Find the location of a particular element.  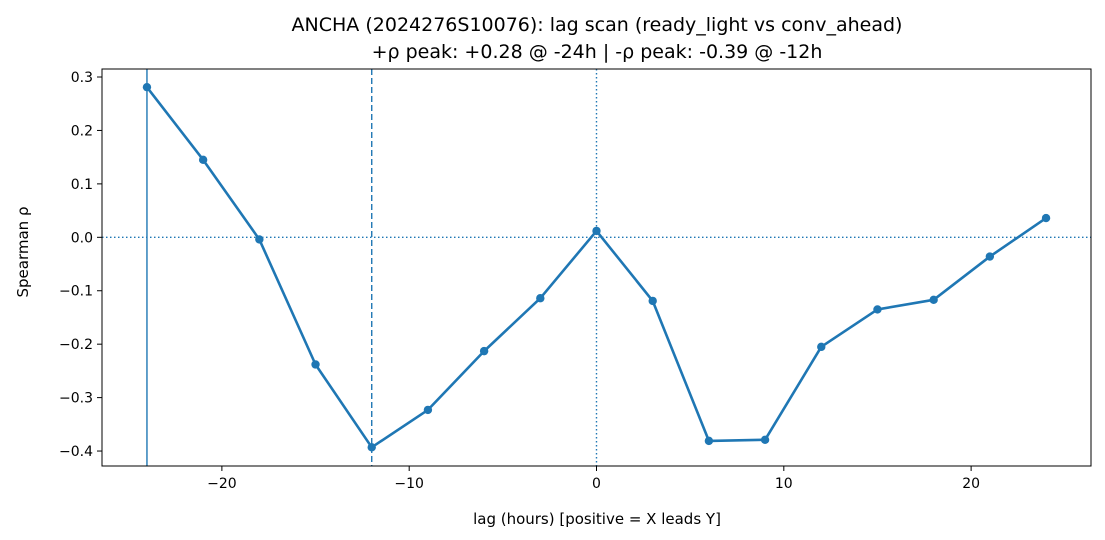

y-tick-label-0: 0.3 is located at coordinates (82, 78).